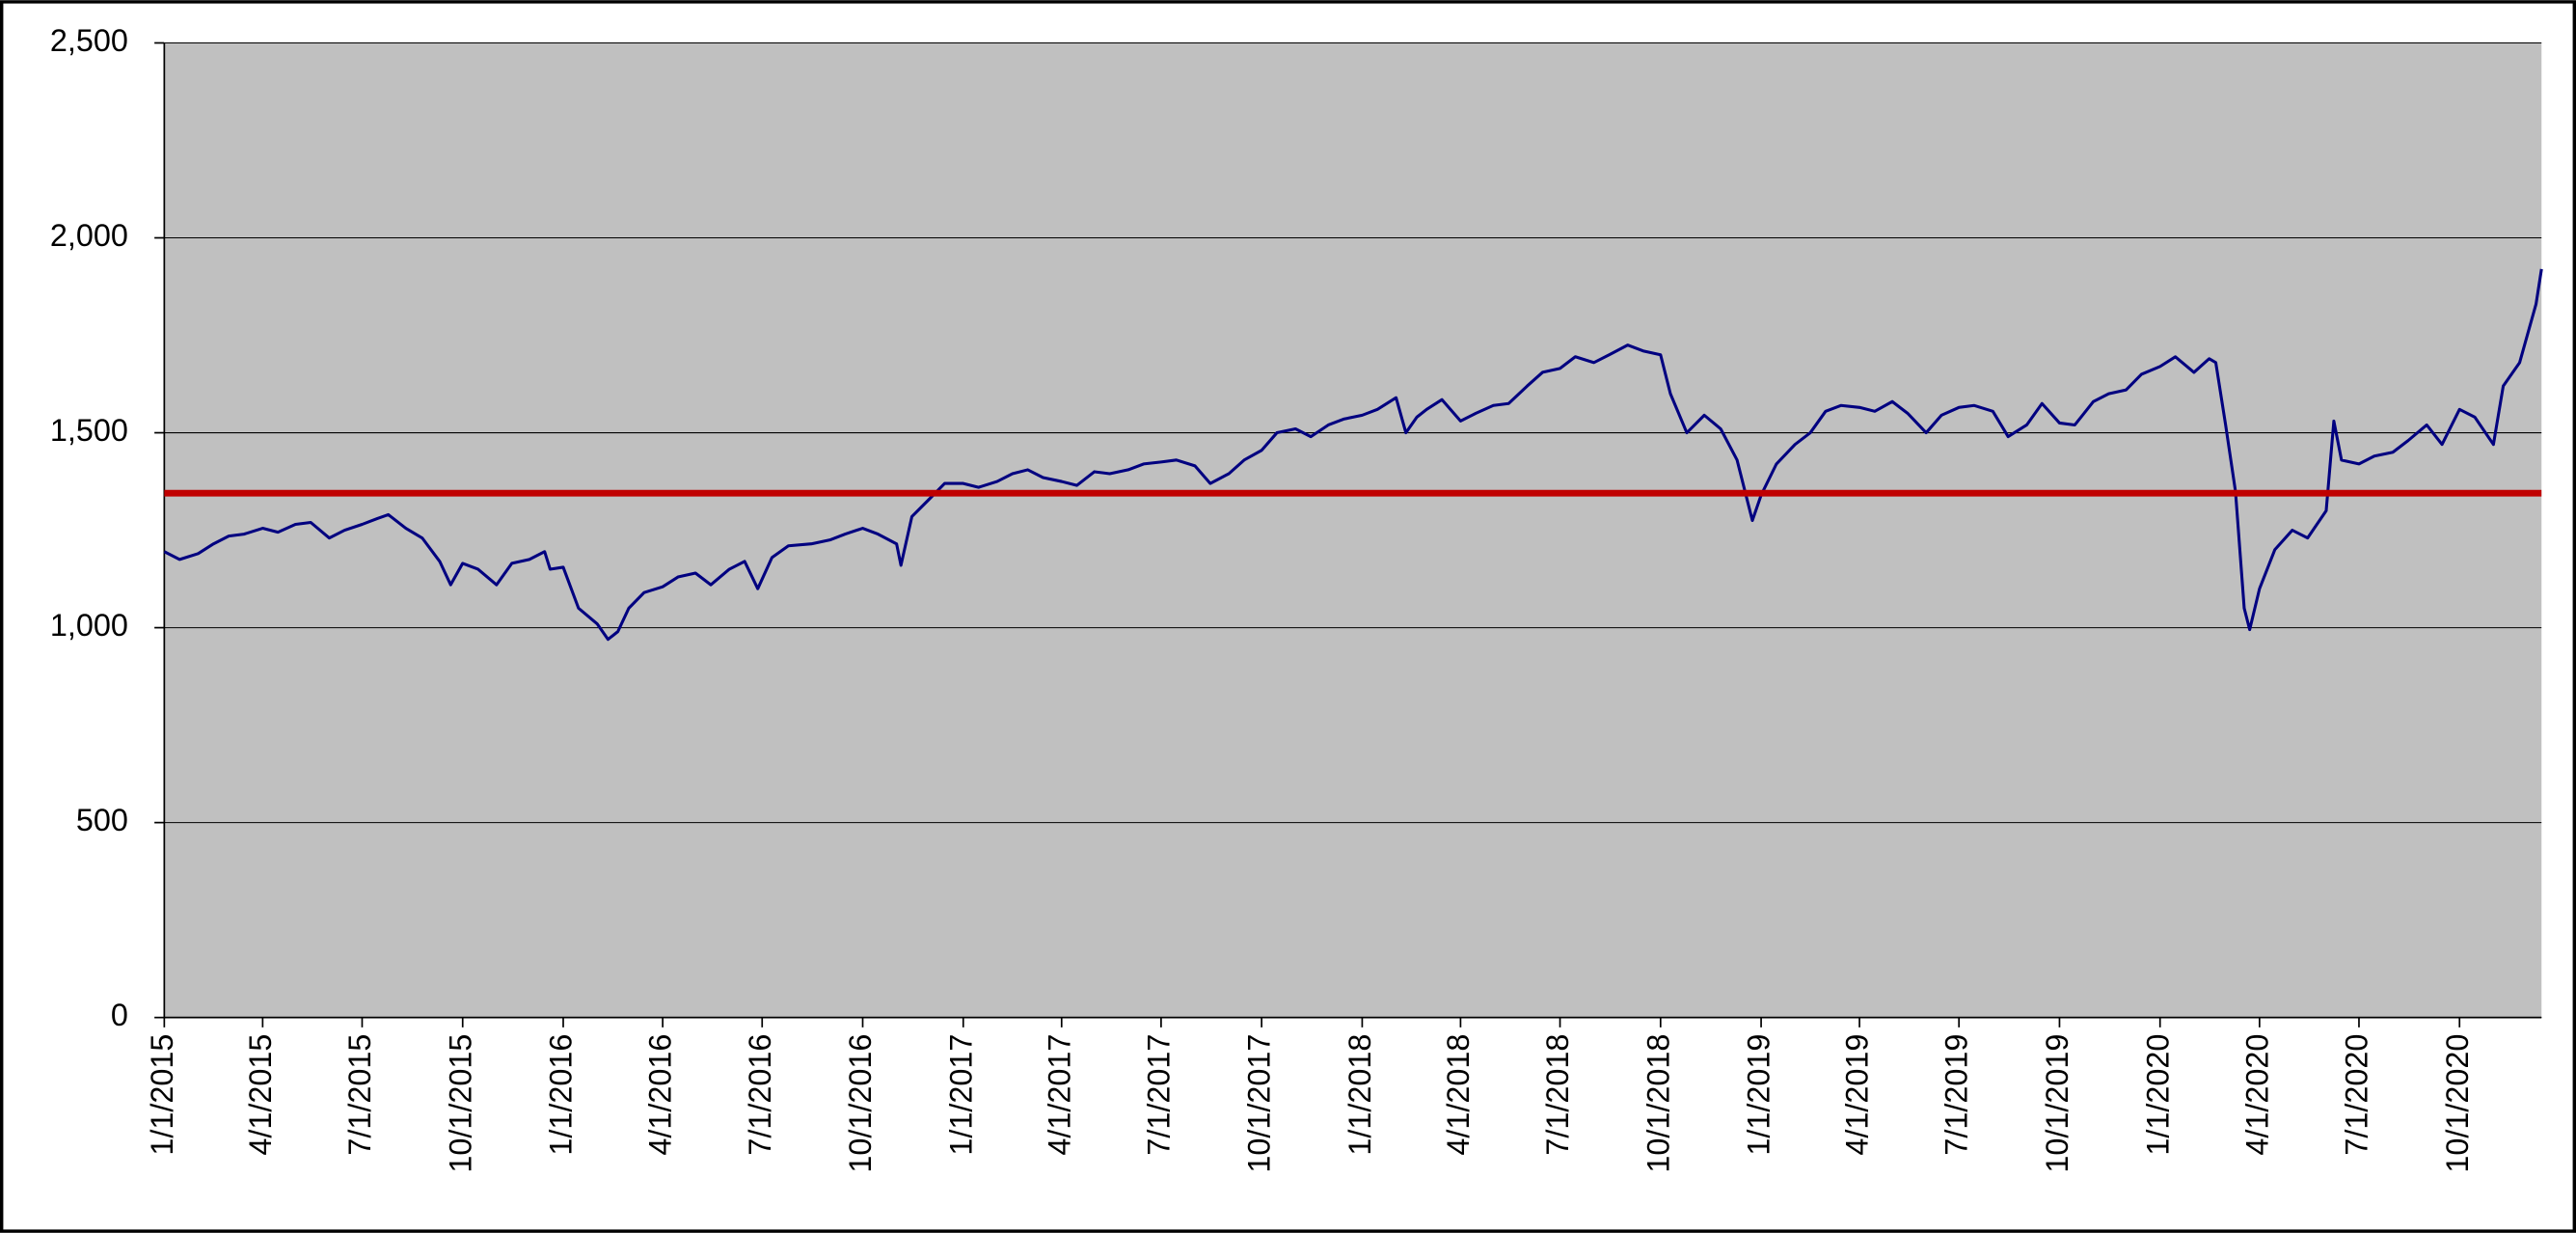 The width and height of the screenshot is (2576, 1233). Describe the element at coordinates (1458, 1095) in the screenshot. I see `x-tick-label: 4/1/2018` at that location.